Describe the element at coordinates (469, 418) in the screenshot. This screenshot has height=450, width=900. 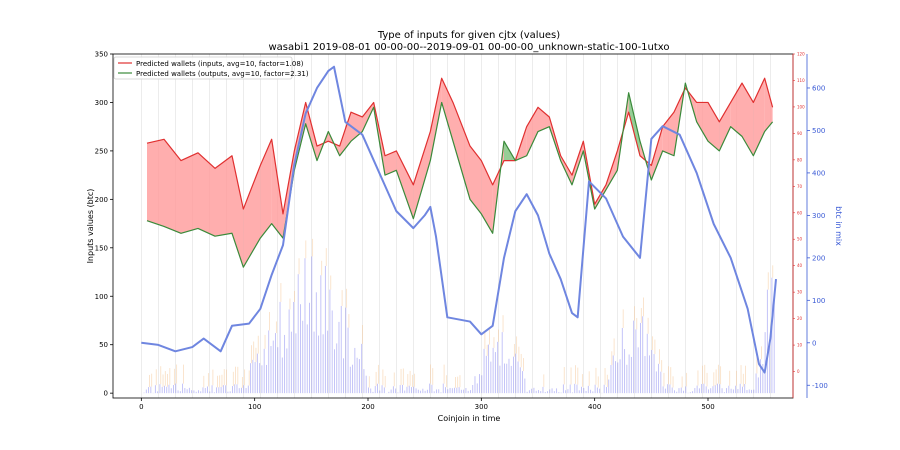
I see `x-axis-label: Coinjoin in time` at that location.